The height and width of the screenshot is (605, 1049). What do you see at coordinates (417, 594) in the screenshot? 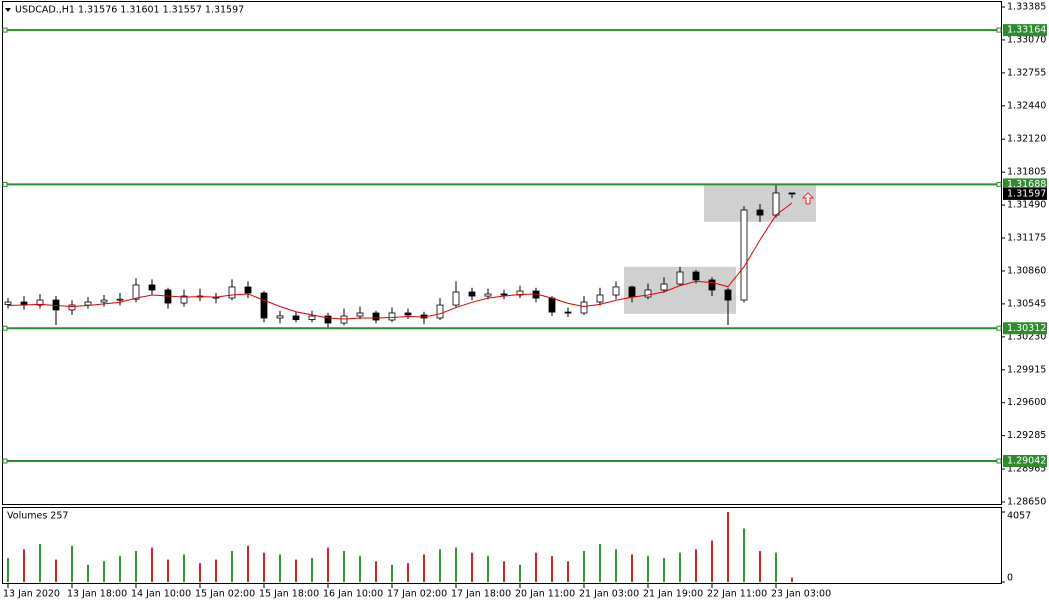
I see `x-tick-label: 17 Jan 02:00` at bounding box center [417, 594].